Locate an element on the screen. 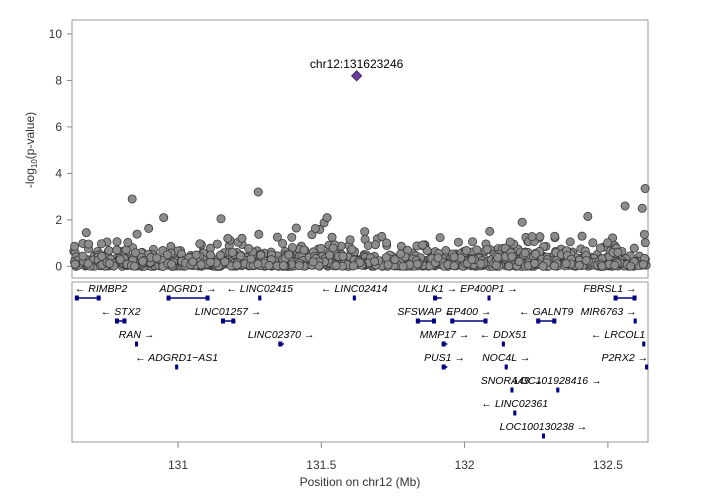 This screenshot has height=504, width=720. gene-label: LINC01257 → is located at coordinates (228, 312).